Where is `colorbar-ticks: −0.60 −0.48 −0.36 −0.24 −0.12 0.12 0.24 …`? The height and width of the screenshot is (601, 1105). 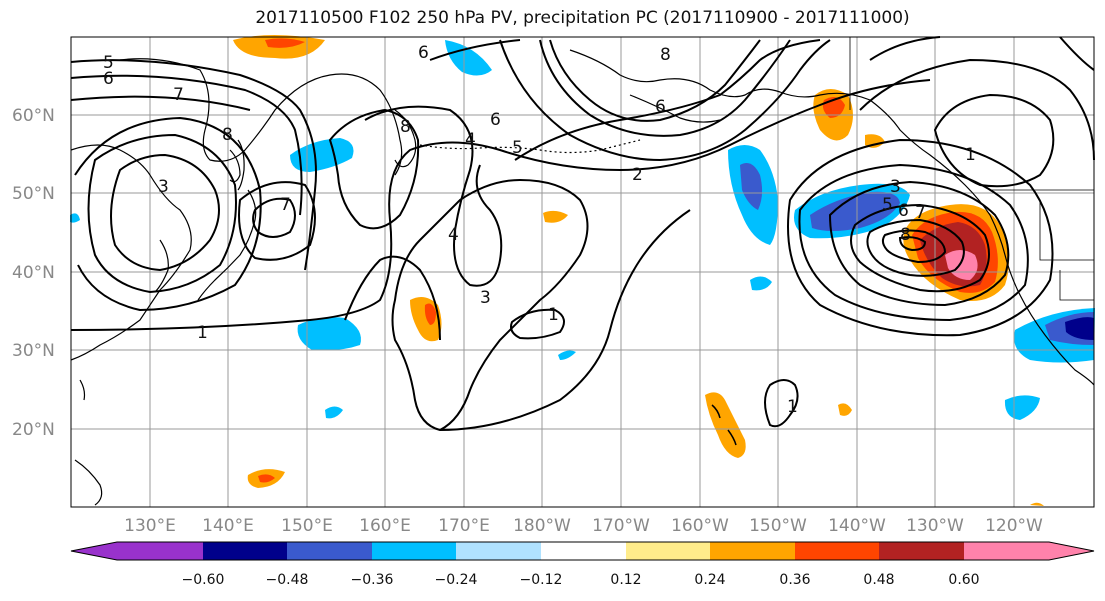
colorbar-ticks: −0.60 −0.48 −0.36 −0.24 −0.12 0.12 0.24 … is located at coordinates (581, 580).